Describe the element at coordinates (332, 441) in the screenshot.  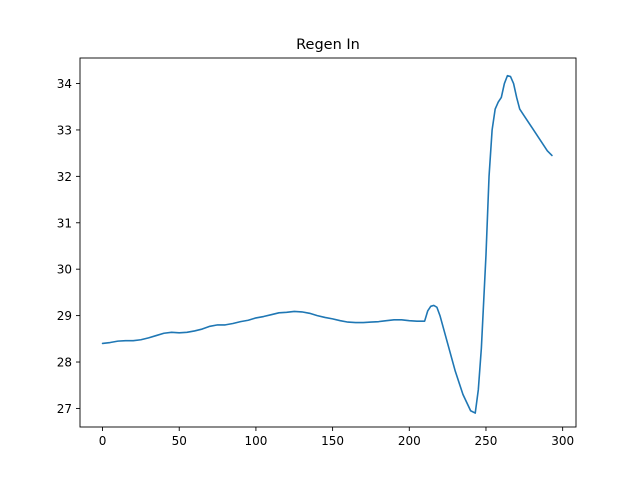
I see `x-tick-label: 150` at that location.